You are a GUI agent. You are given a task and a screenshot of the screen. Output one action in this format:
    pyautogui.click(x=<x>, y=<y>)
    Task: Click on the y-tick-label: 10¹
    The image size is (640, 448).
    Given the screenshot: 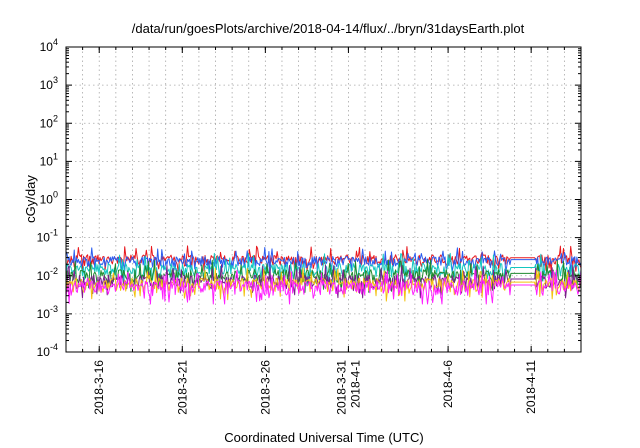 What is the action you would take?
    pyautogui.click(x=49, y=159)
    